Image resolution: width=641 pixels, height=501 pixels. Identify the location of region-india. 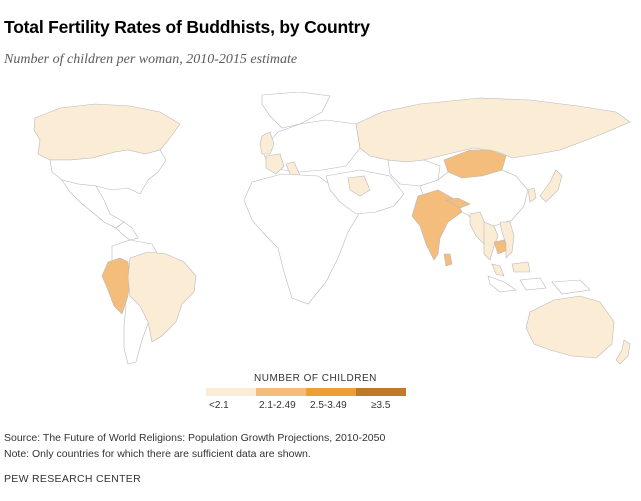
(437, 225).